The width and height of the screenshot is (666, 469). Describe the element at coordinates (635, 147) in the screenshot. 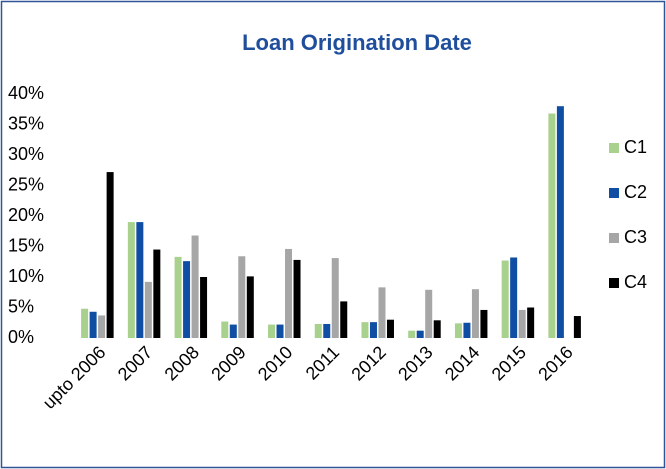

I see `legend-label: C1` at that location.